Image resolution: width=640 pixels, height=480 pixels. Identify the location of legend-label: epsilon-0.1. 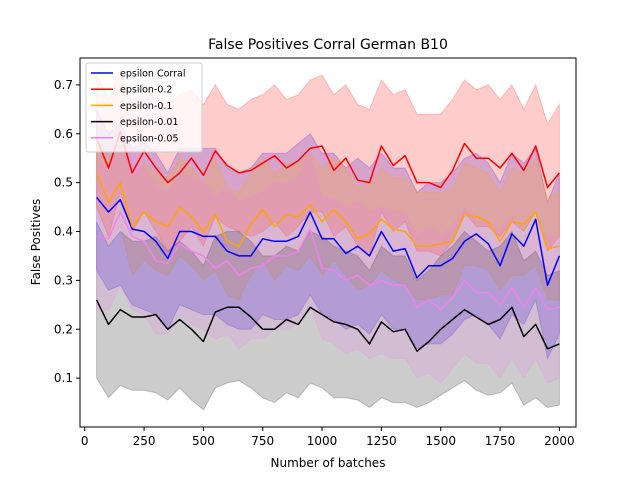
(146, 106).